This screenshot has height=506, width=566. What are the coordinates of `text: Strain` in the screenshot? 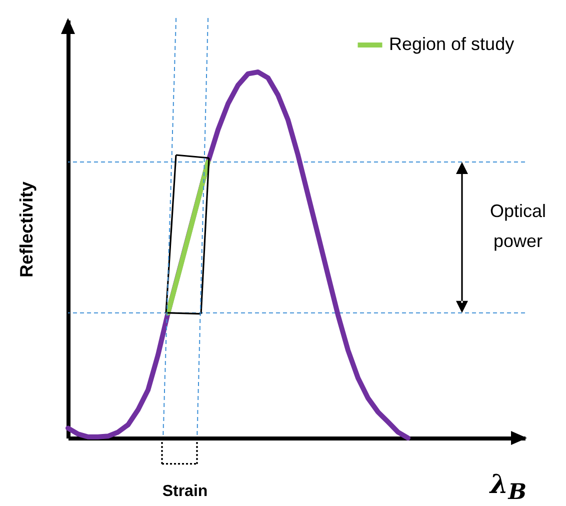 It's located at (185, 492).